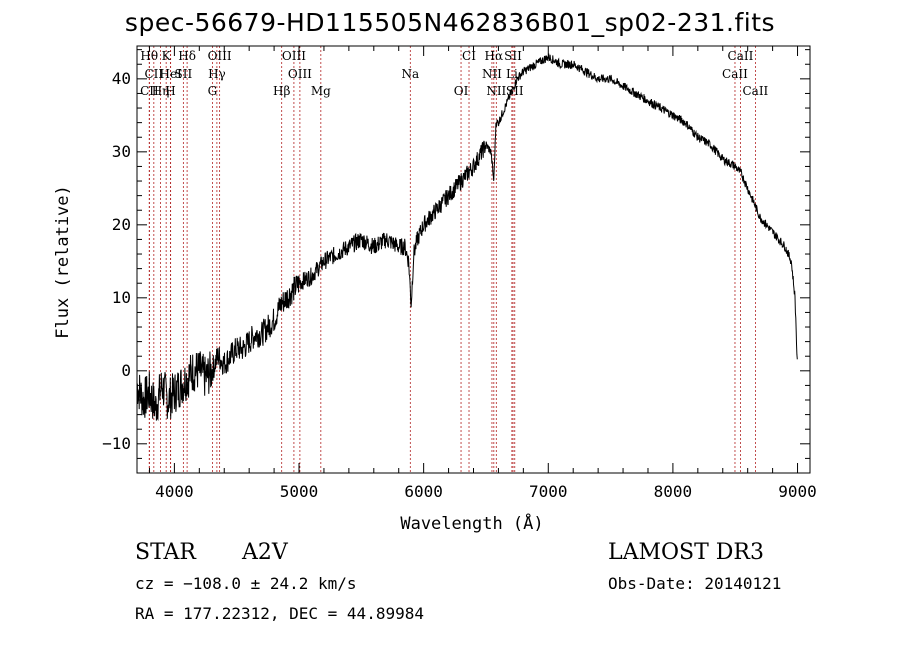 The height and width of the screenshot is (649, 900). I want to click on coordinates: RA = 177.22312, DEC = 44.89984, so click(279, 613).